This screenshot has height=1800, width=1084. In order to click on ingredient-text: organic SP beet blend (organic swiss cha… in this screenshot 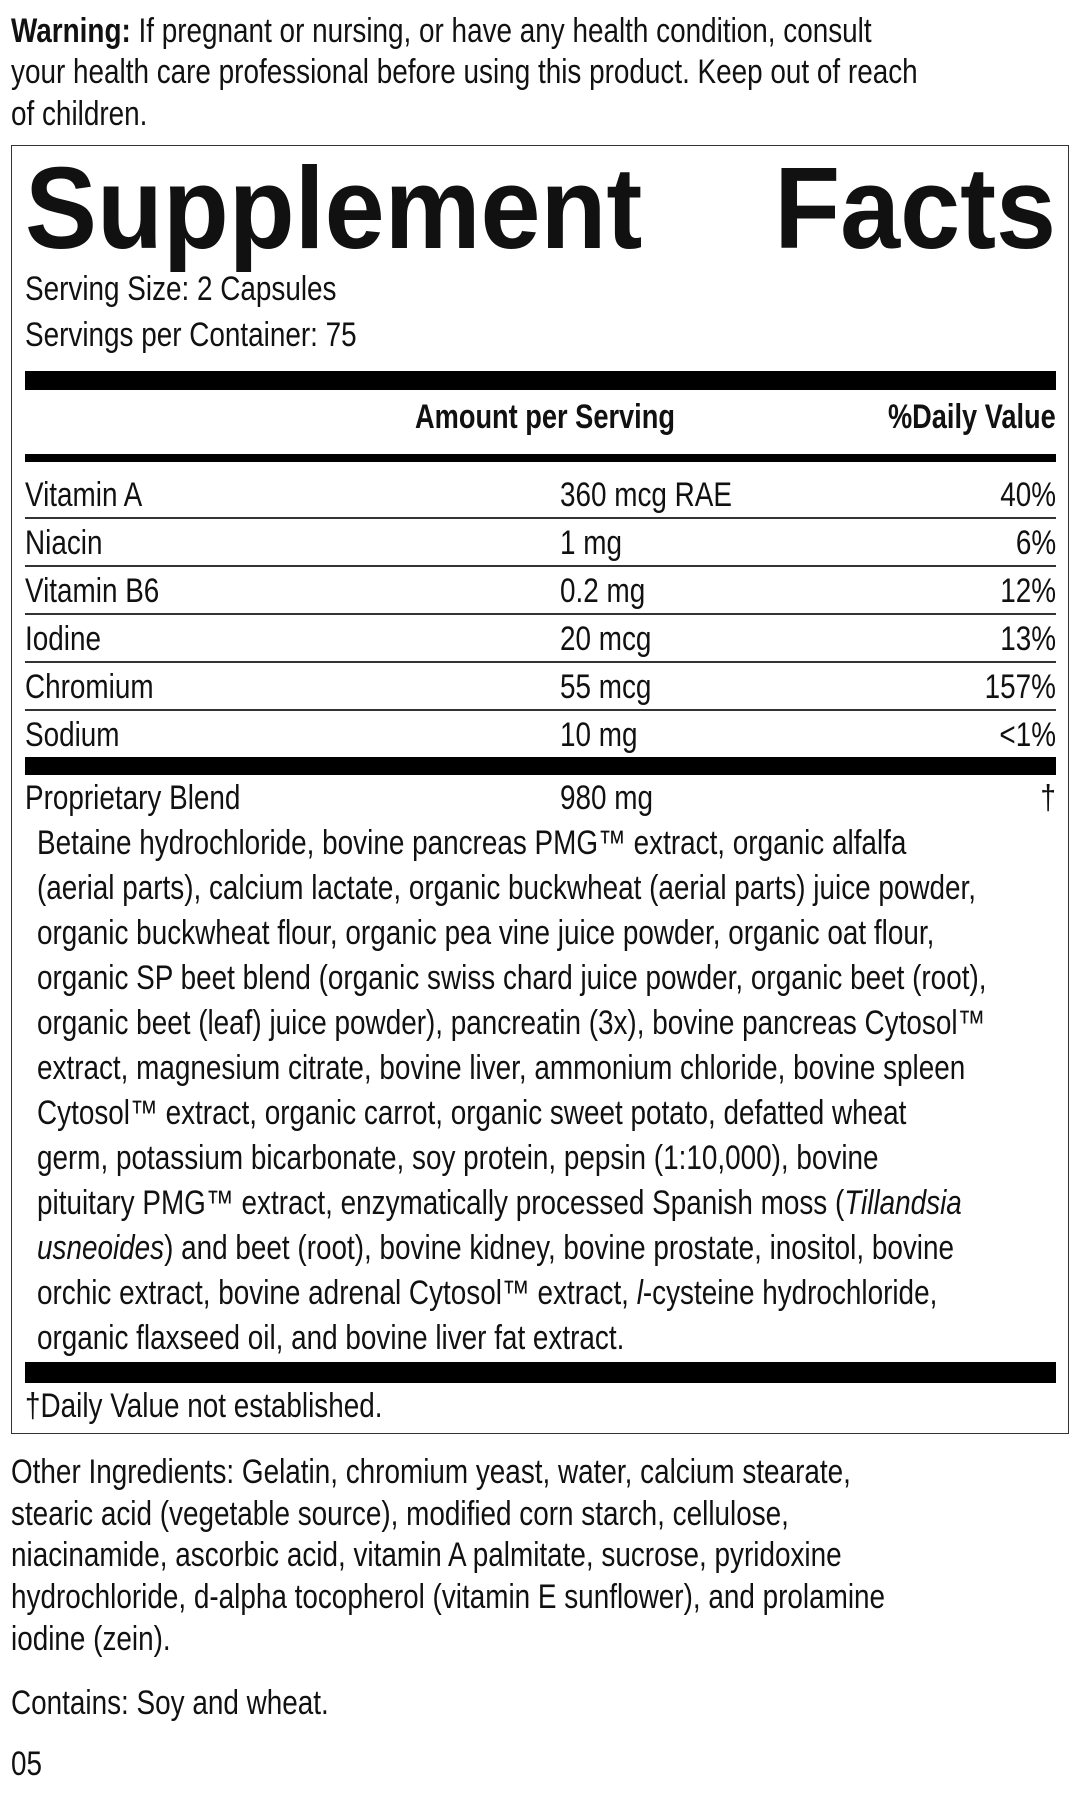, I will do `click(512, 978)`.